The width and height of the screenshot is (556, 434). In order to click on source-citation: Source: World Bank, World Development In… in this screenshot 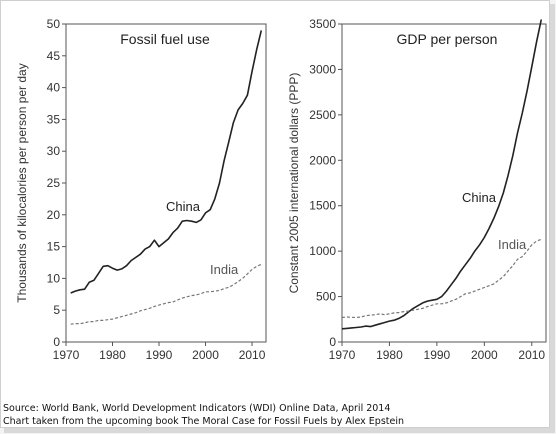, I will do `click(197, 408)`.